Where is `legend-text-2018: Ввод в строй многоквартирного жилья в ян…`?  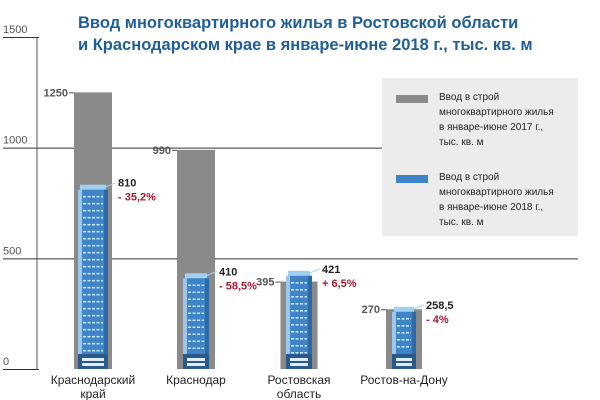
legend-text-2018: Ввод в строй многоквартирного жилья в ян… is located at coordinates (514, 200).